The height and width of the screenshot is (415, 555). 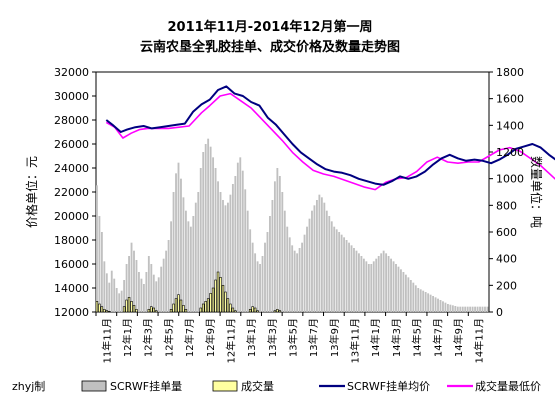 I want to click on x-tick-label: 13年9月, so click(x=334, y=337).